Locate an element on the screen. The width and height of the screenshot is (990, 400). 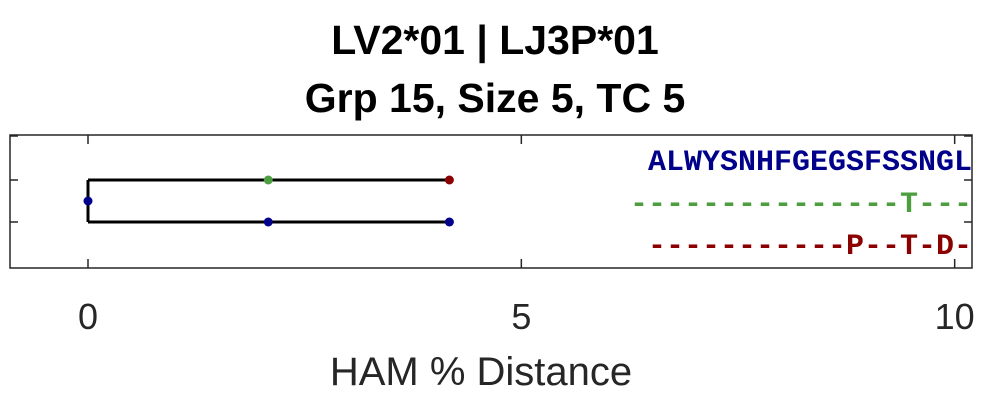
chart-title-line1: LV2*01 | LJ3P*01 is located at coordinates (495, 40).